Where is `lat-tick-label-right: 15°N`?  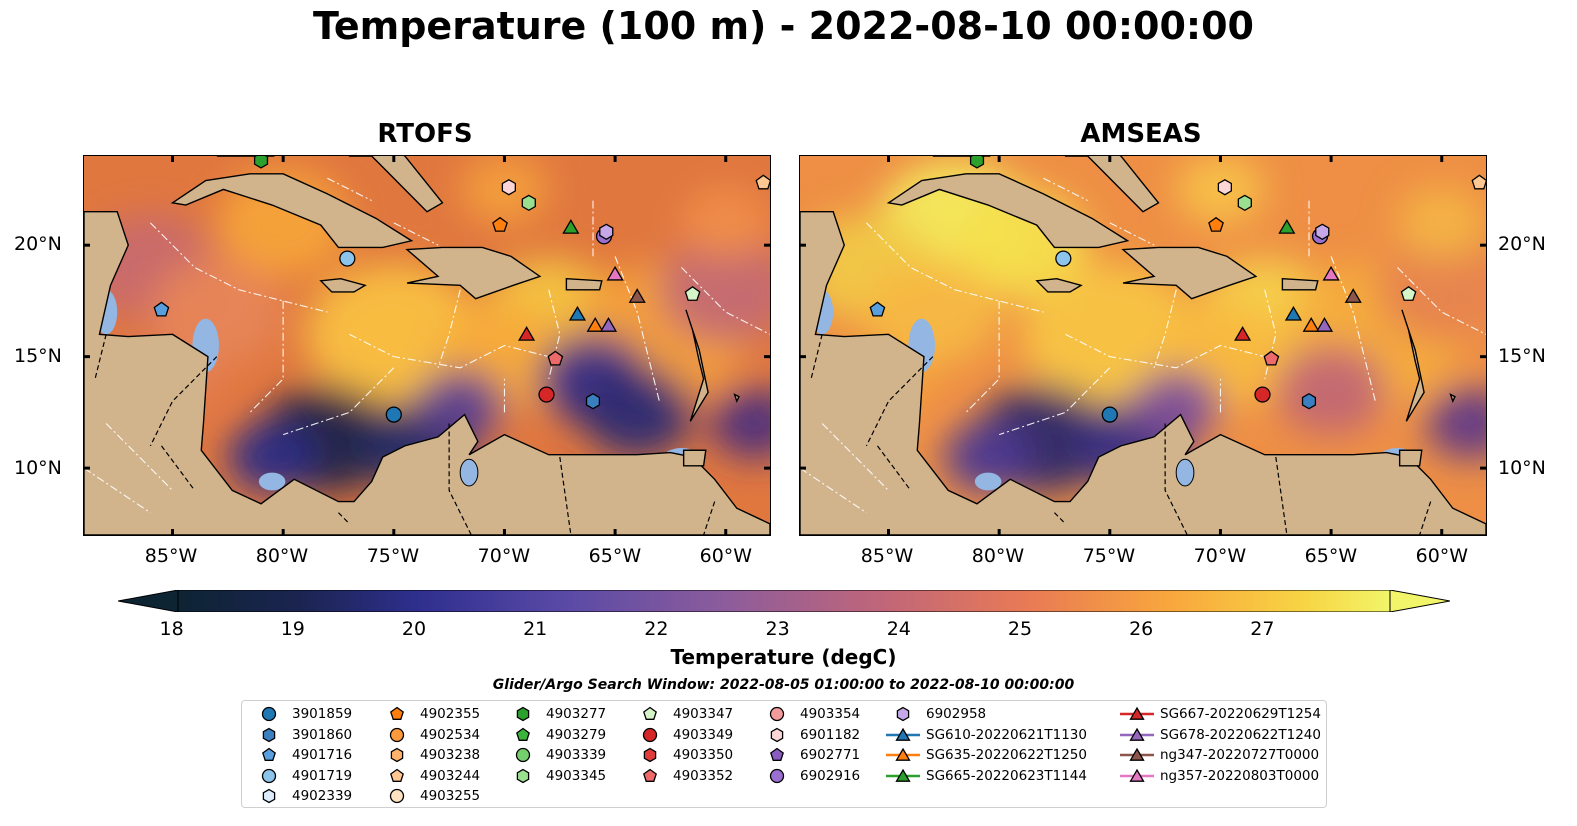 lat-tick-label-right: 15°N is located at coordinates (1522, 355).